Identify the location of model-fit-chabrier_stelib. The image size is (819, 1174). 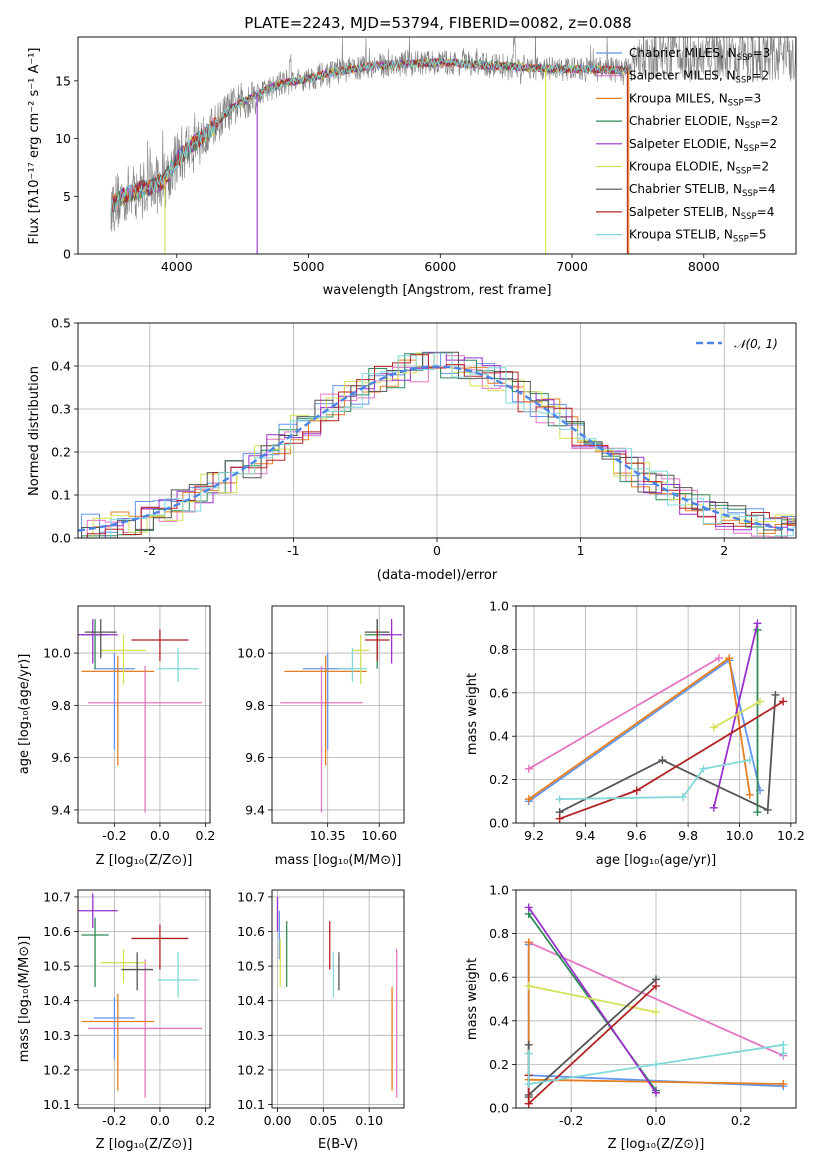
(369, 136).